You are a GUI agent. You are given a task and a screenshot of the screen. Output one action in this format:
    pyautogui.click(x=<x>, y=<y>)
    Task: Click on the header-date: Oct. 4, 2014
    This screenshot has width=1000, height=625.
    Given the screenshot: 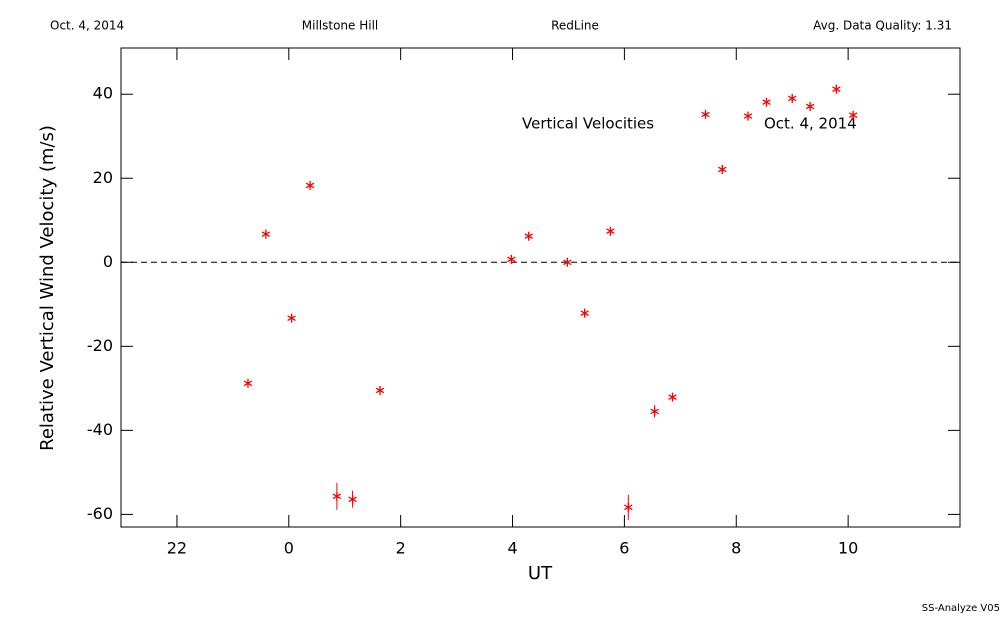 What is the action you would take?
    pyautogui.click(x=87, y=26)
    